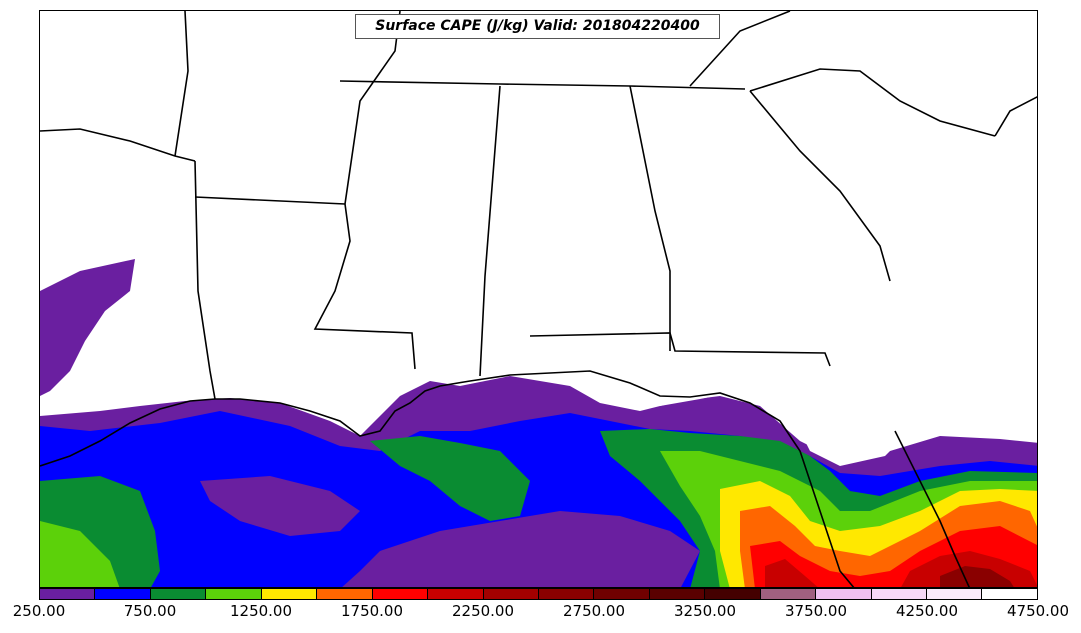 The width and height of the screenshot is (1081, 633). Describe the element at coordinates (1015, 116) in the screenshot. I see `nc-coast` at that location.